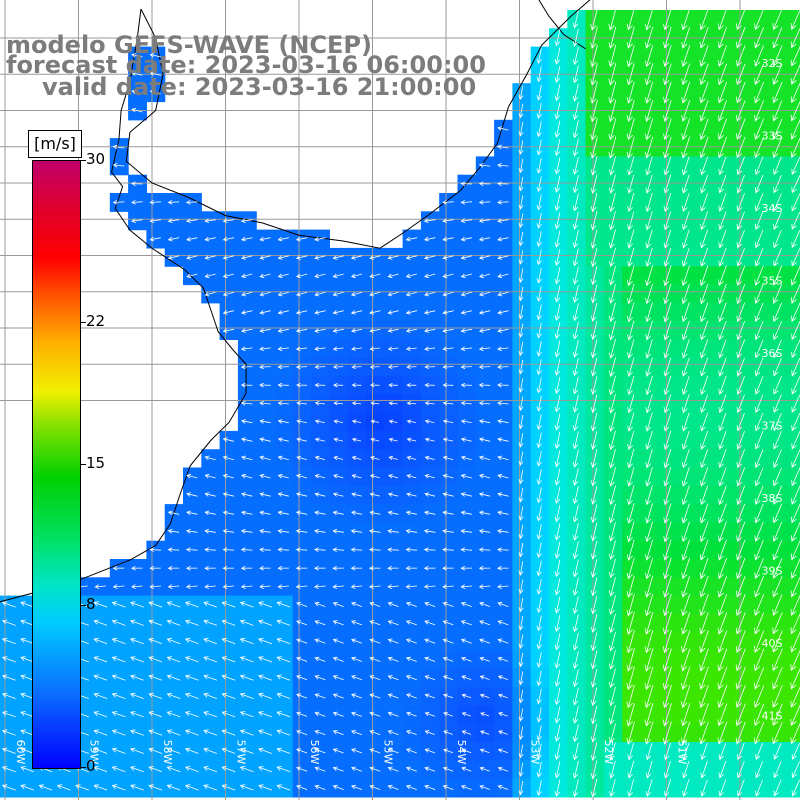 Image resolution: width=800 pixels, height=804 pixels. What do you see at coordinates (772, 716) in the screenshot?
I see `latitude-label: 41S` at bounding box center [772, 716].